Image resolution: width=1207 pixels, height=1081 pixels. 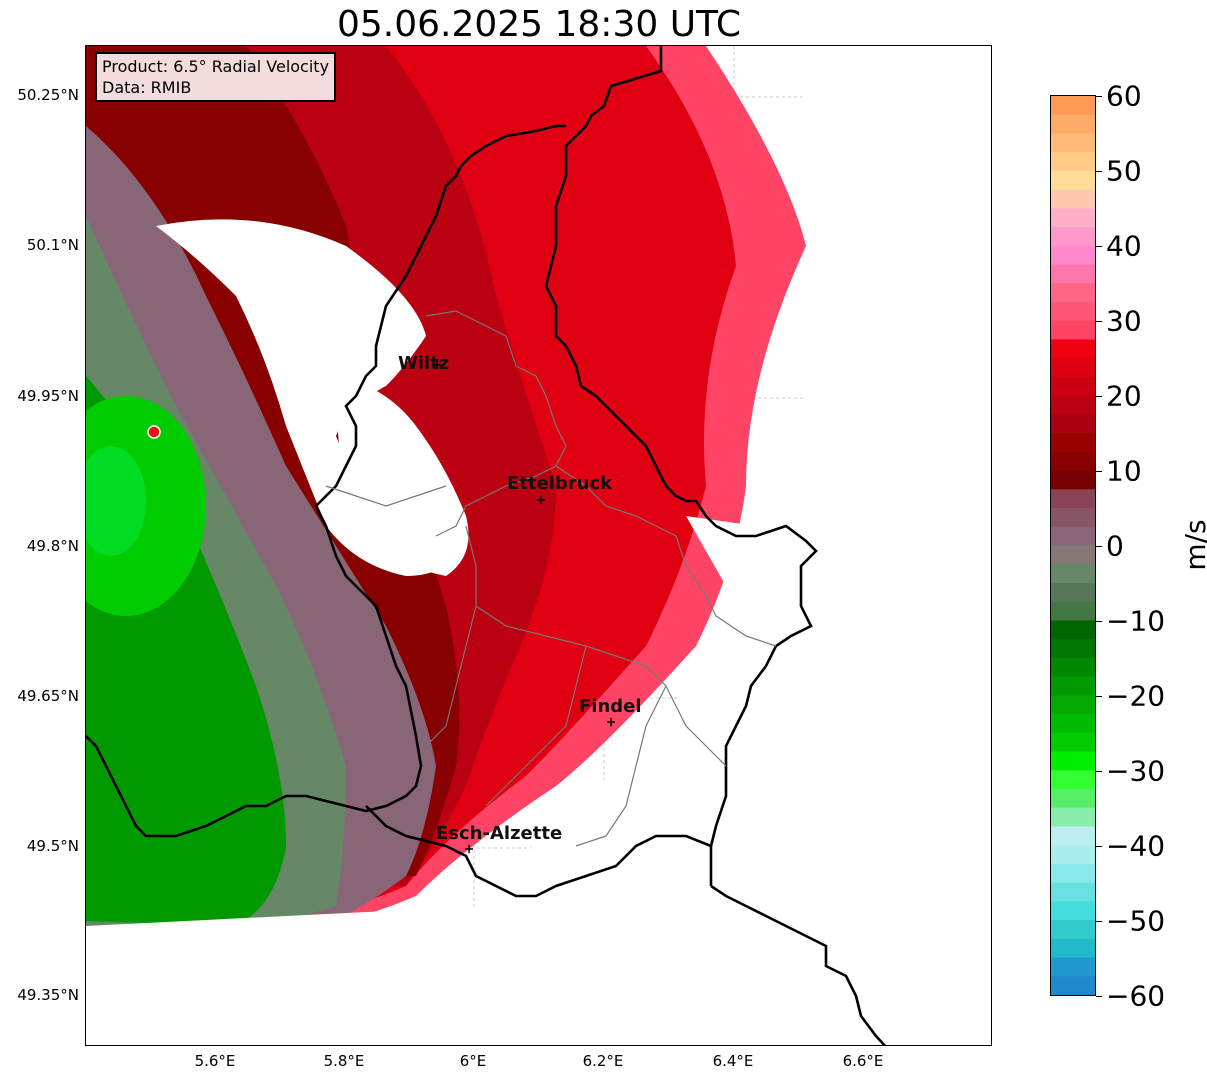 I want to click on lat-tick-label: 49.65°N, so click(x=48, y=696).